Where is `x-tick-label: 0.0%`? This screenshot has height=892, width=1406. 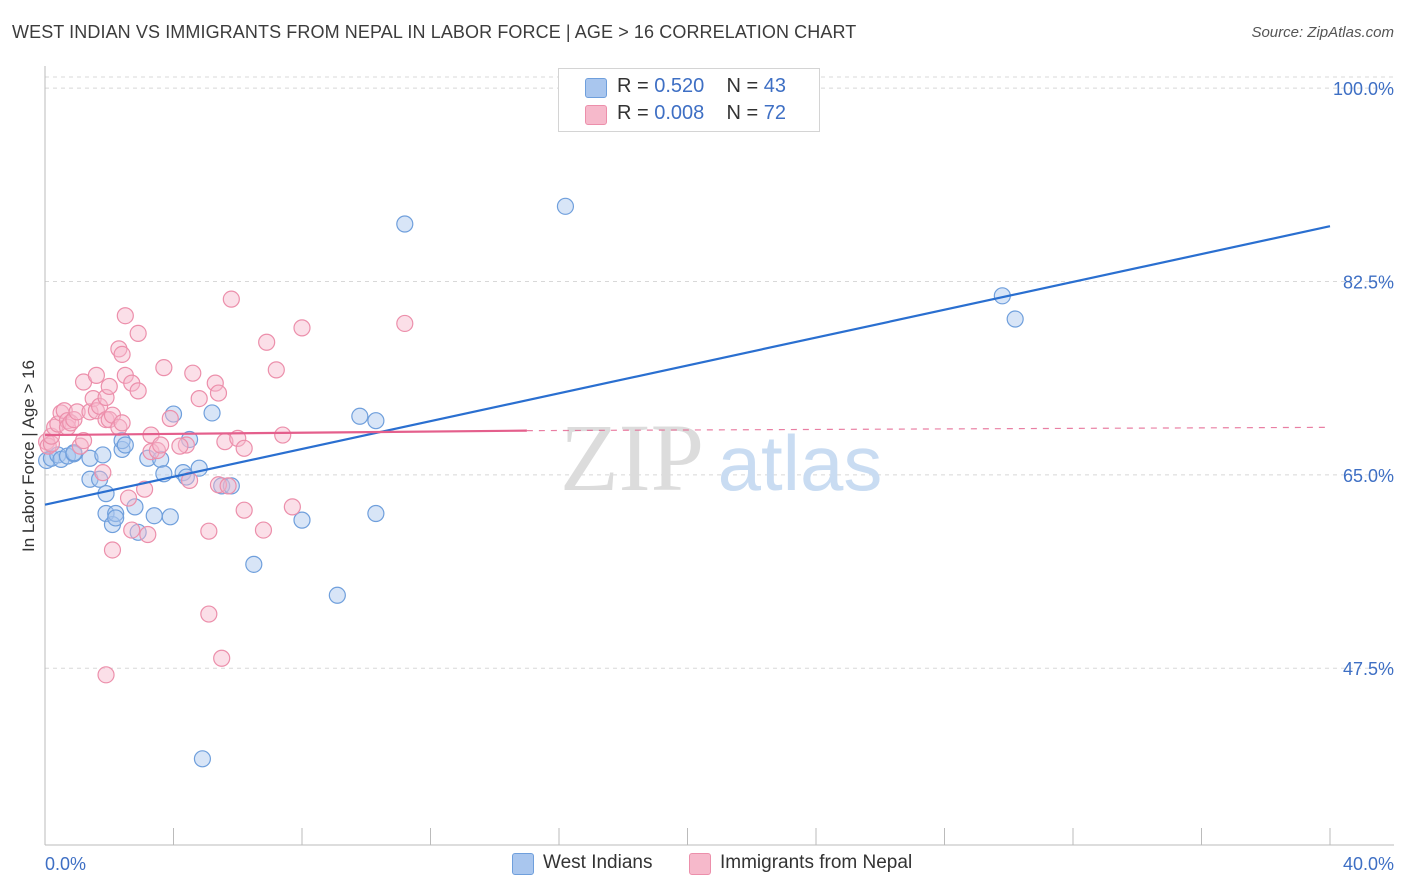 x-tick-label: 0.0% is located at coordinates (65, 864).